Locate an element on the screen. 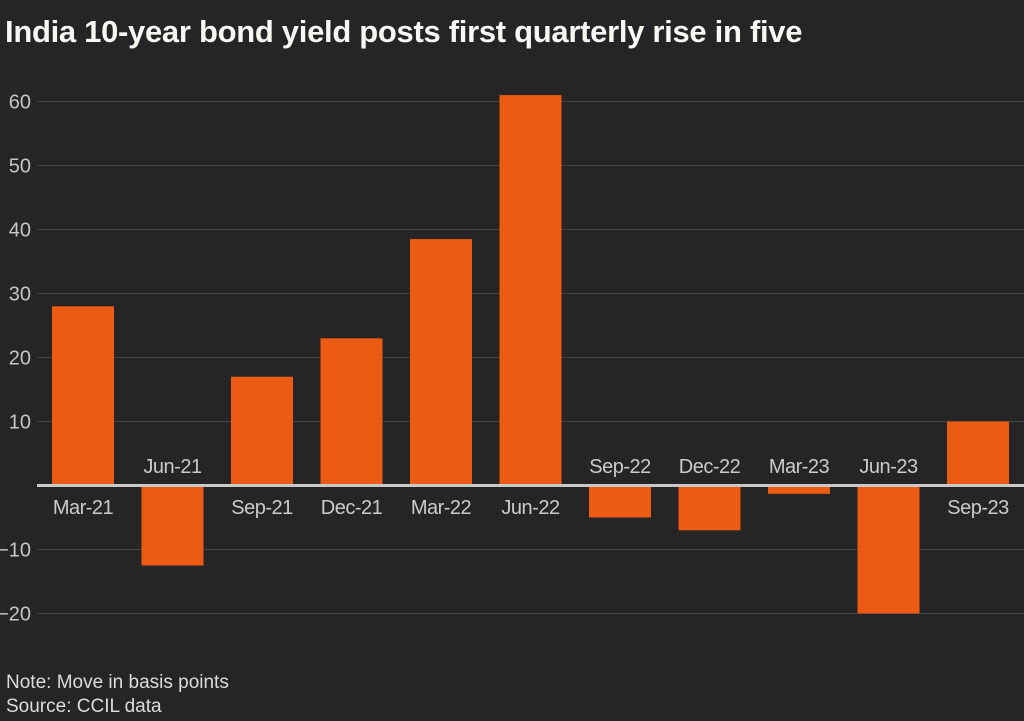 The height and width of the screenshot is (721, 1024). category-label-Dec-21: Dec-21 is located at coordinates (352, 508).